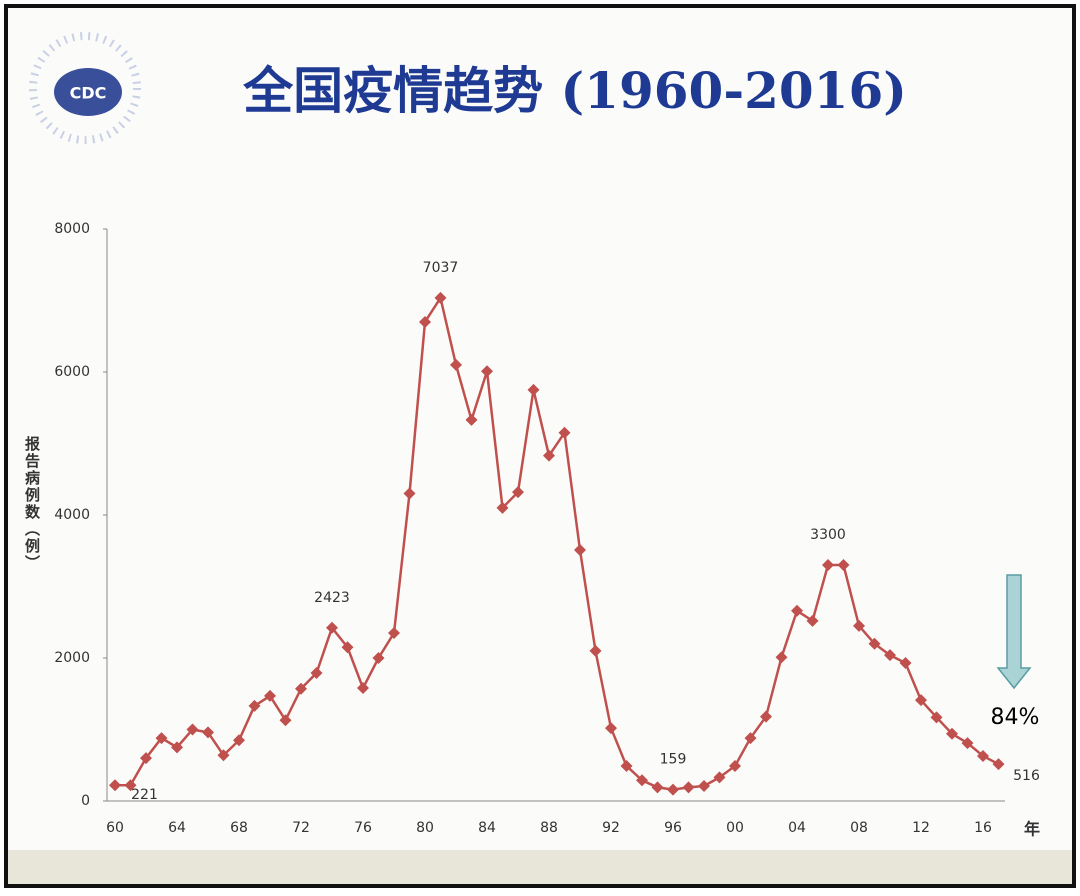 The height and width of the screenshot is (896, 1080). I want to click on x-tick-label: 76, so click(363, 828).